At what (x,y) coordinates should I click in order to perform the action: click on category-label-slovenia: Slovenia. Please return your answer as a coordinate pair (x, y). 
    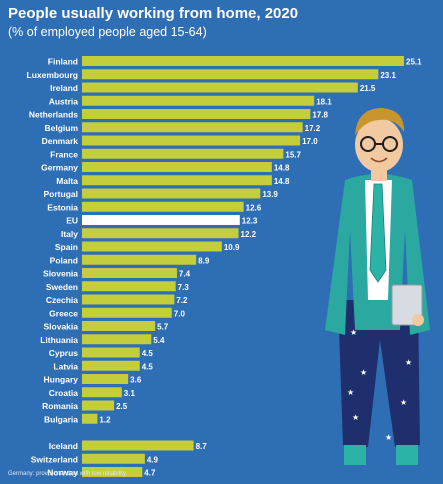
    Looking at the image, I should click on (60, 274).